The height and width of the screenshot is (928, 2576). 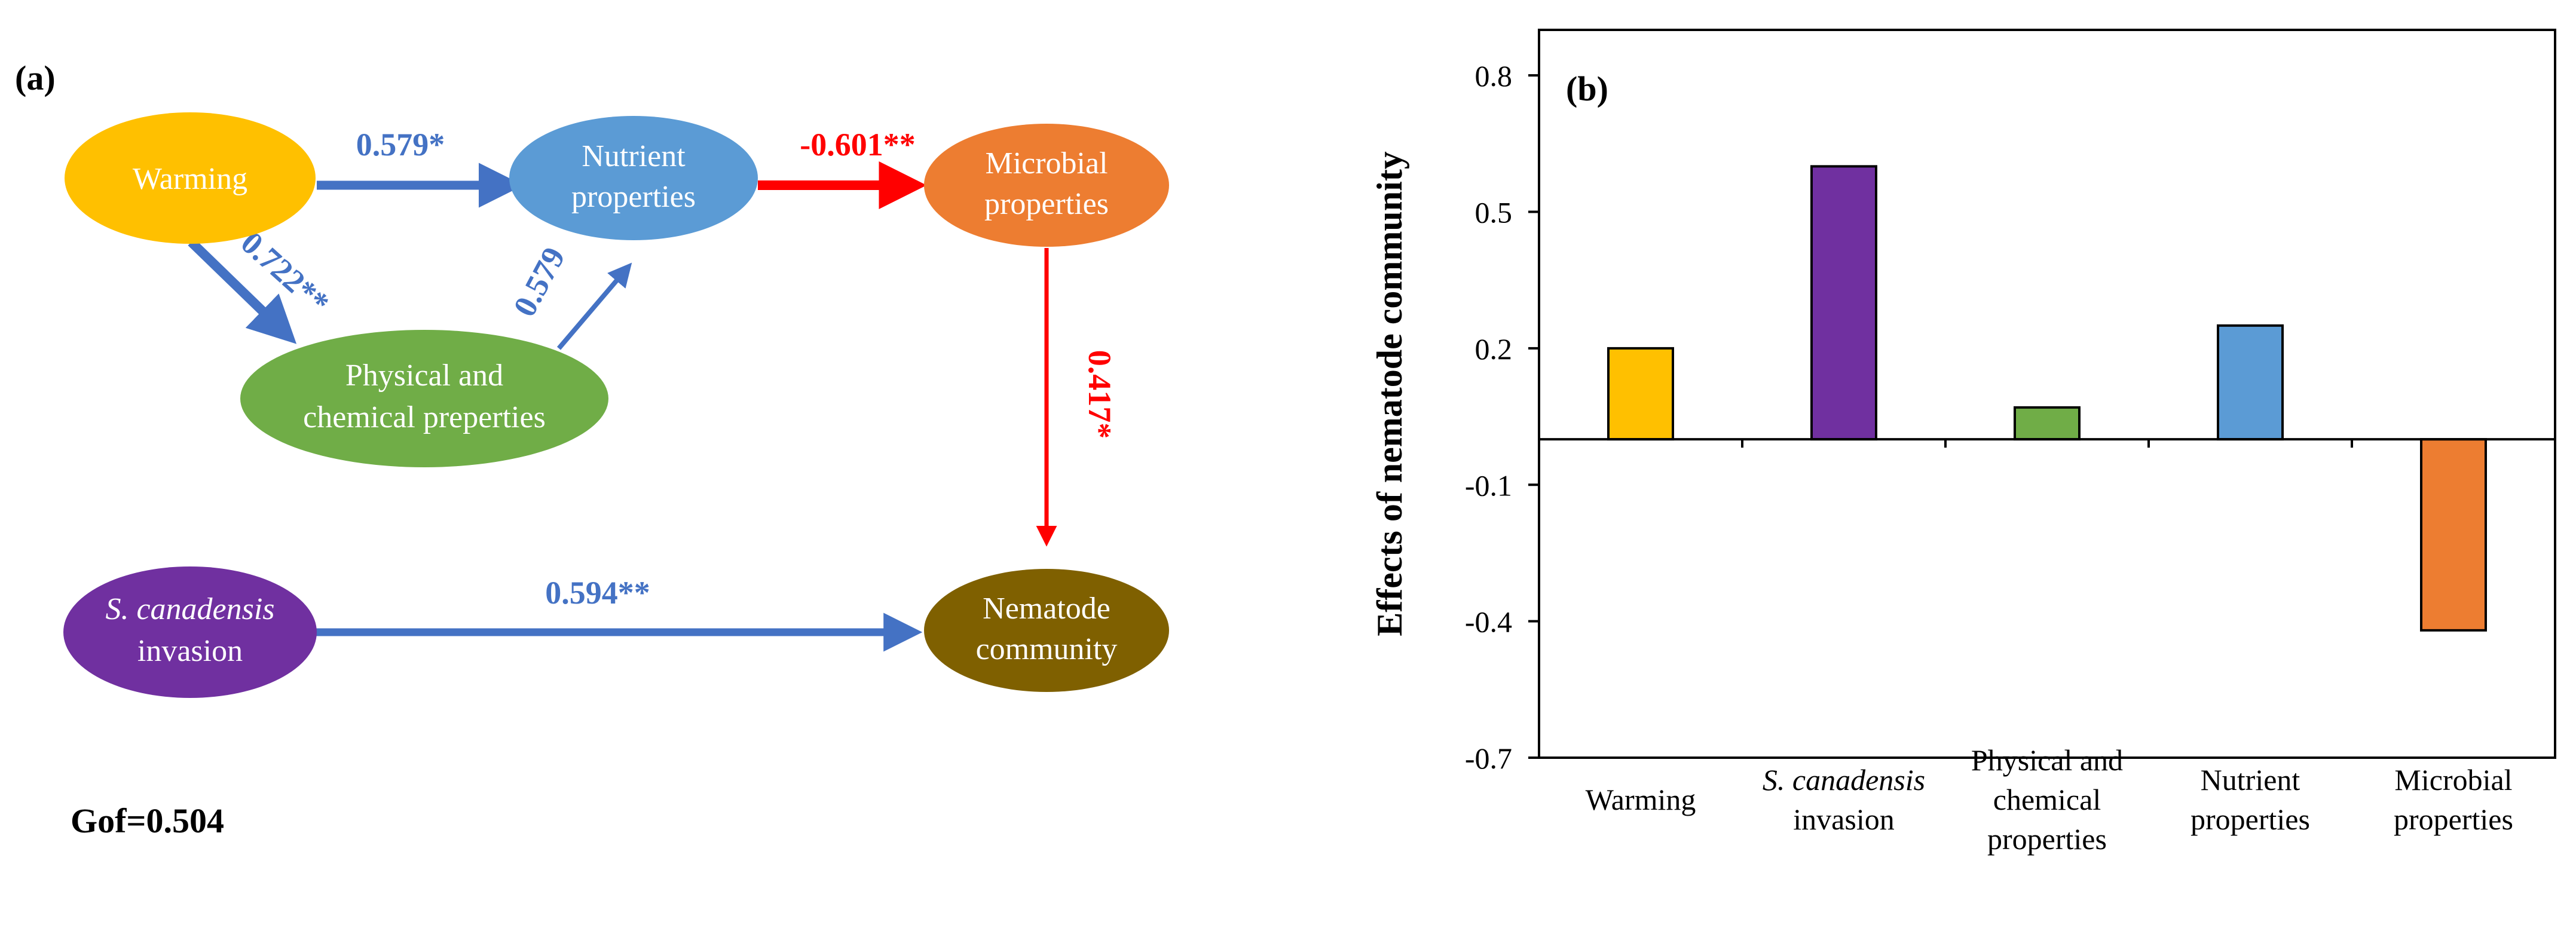 I want to click on y-tick-label: -0.4, so click(x=1488, y=622).